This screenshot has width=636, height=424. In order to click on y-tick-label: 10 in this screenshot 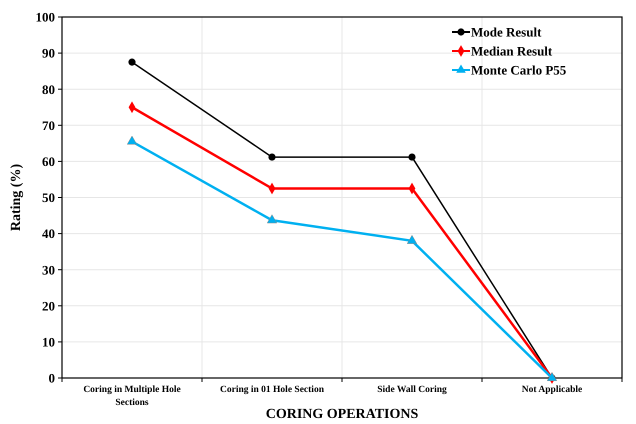, I will do `click(48, 342)`.